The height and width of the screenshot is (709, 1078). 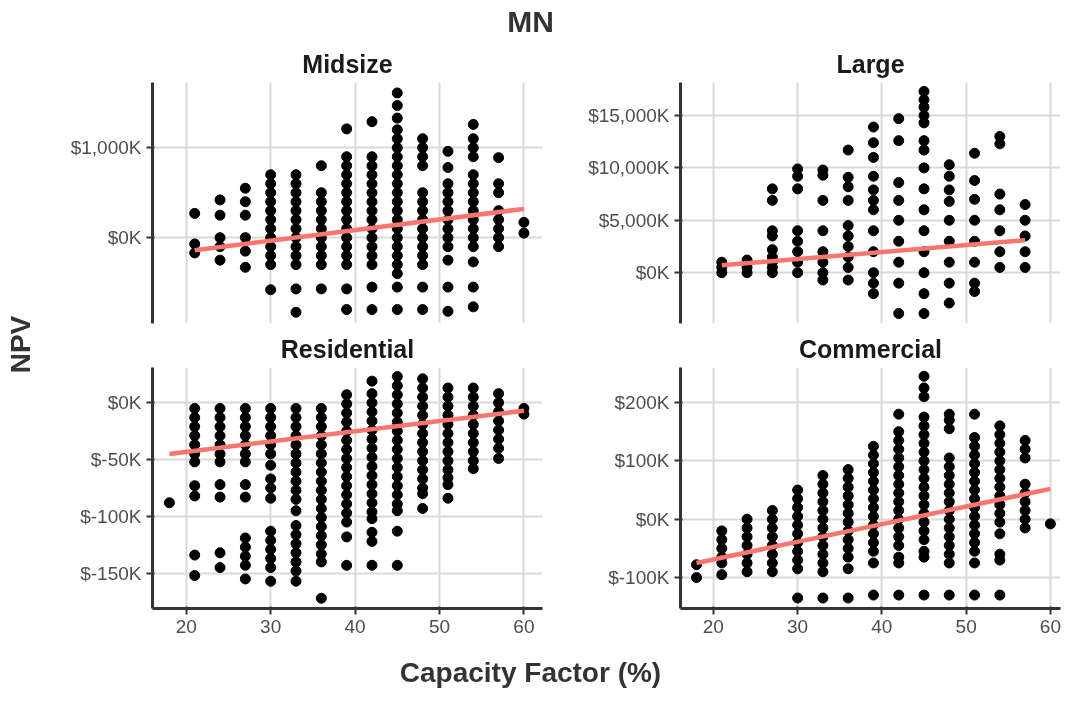 What do you see at coordinates (642, 461) in the screenshot?
I see `y-tick-label: $100K` at bounding box center [642, 461].